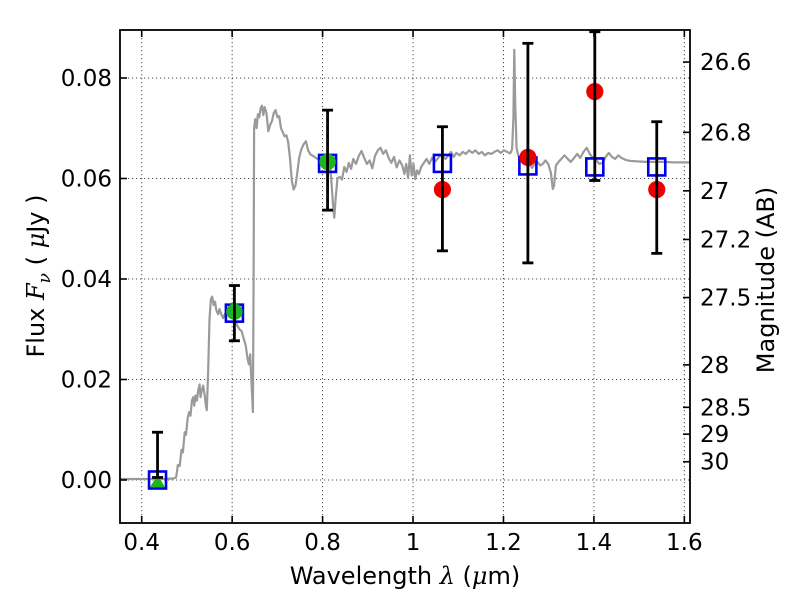  I want to click on y-tick-label: 0.08, so click(86, 79).